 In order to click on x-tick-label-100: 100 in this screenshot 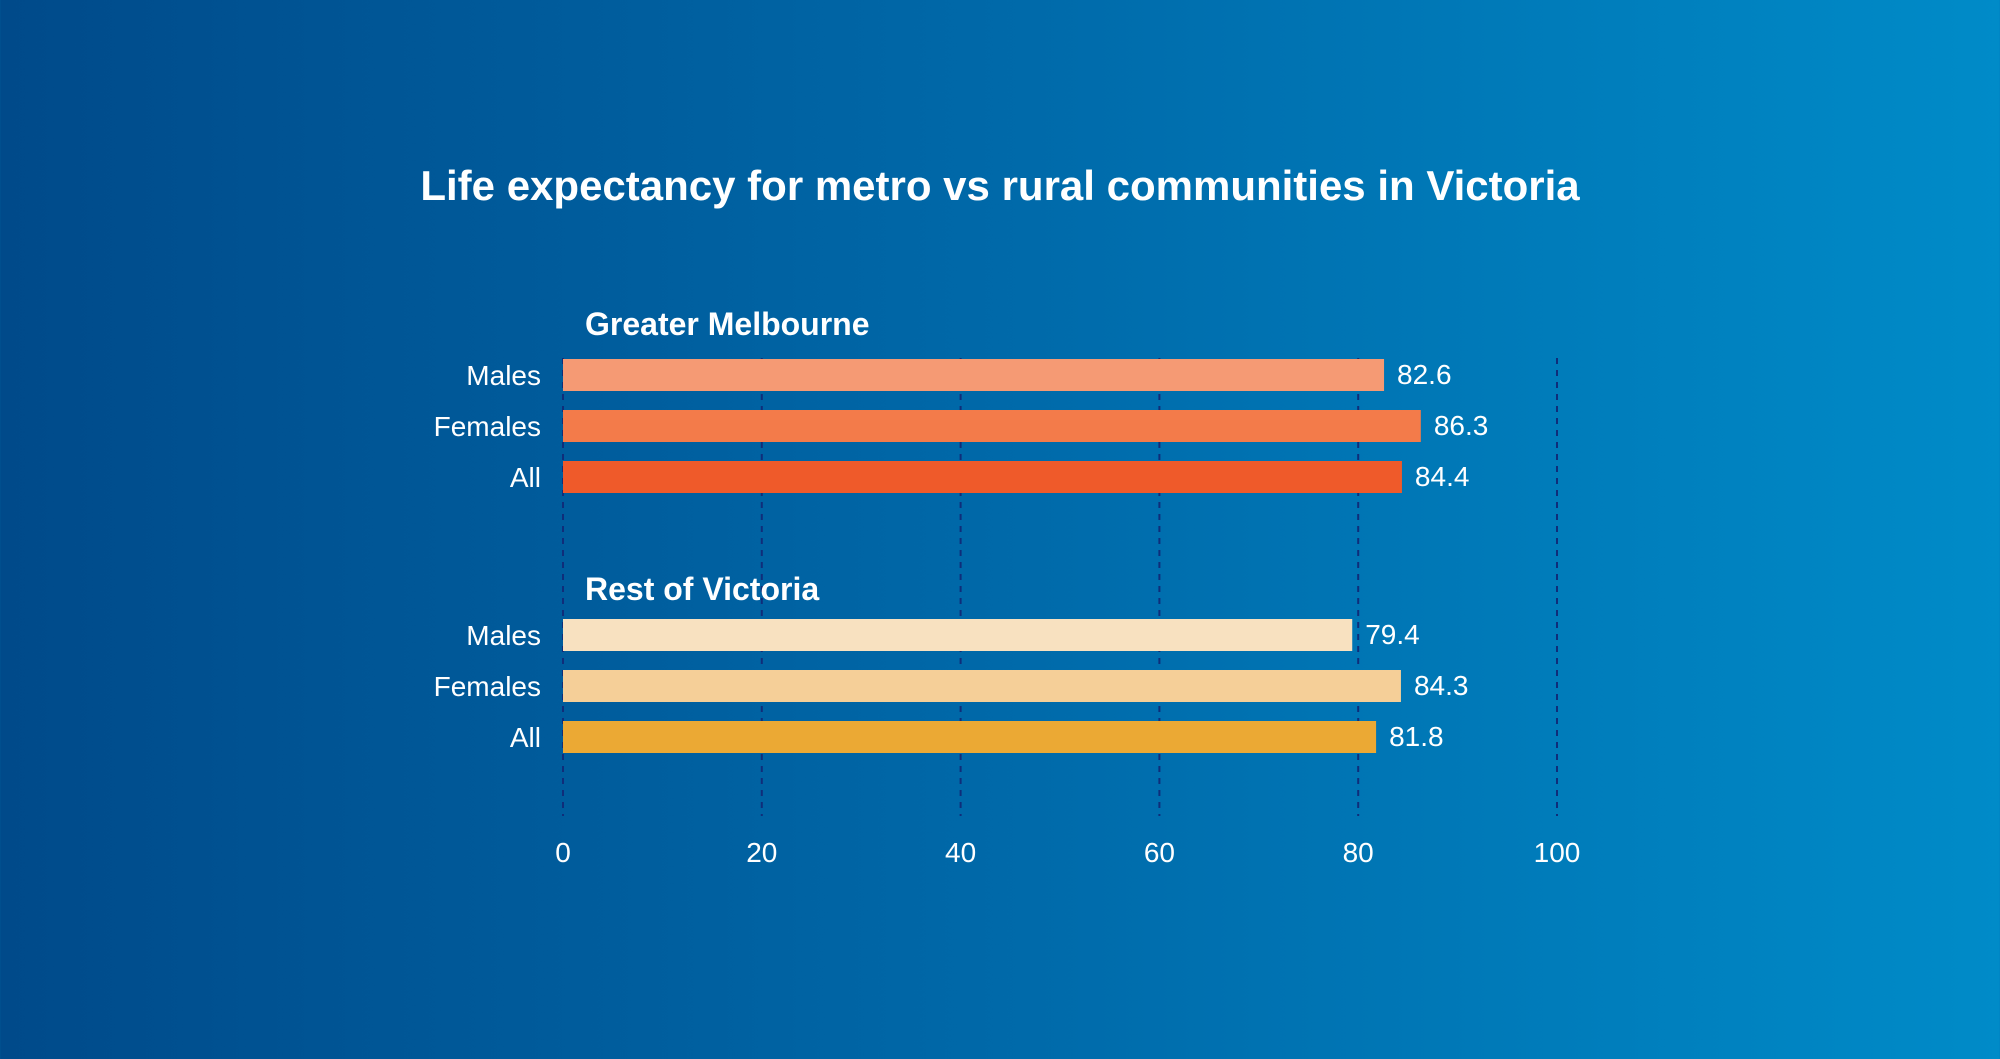, I will do `click(1557, 852)`.